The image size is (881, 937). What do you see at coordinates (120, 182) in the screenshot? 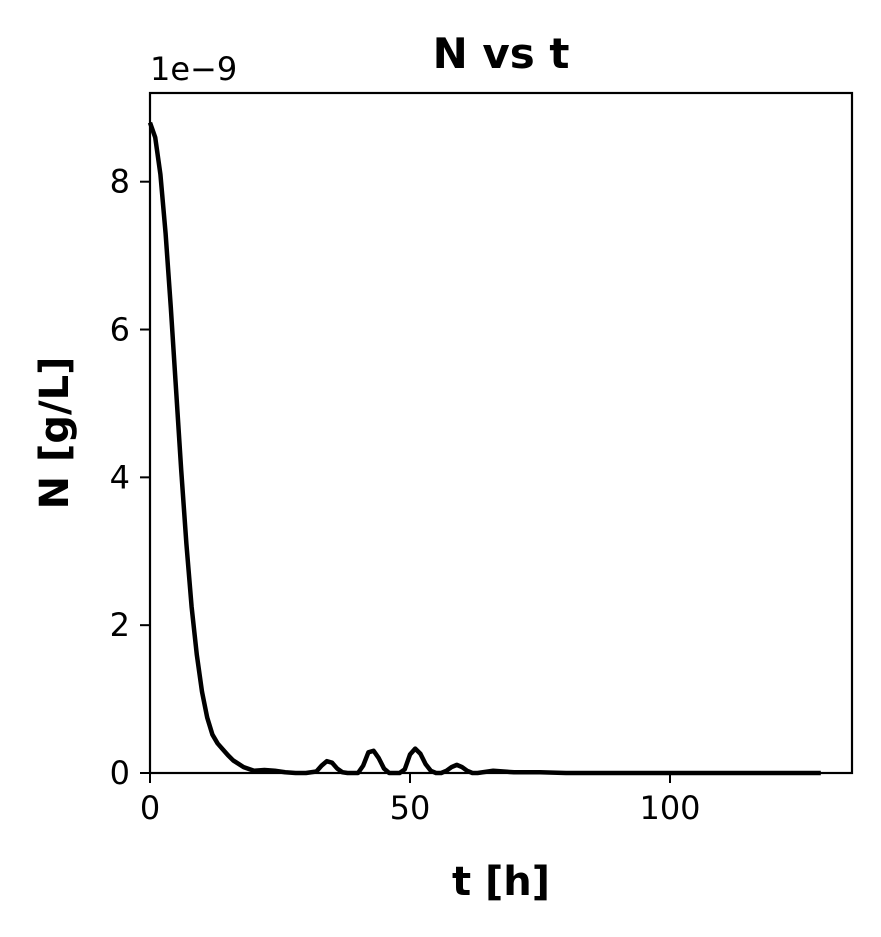
I see `y-tick-label: 8` at bounding box center [120, 182].